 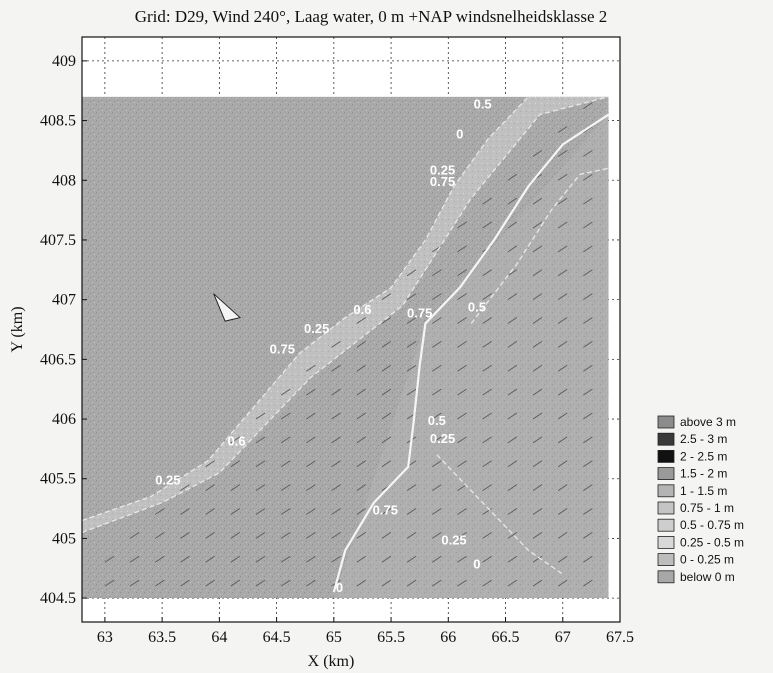 I want to click on y-tick-label: 407, so click(x=64, y=300).